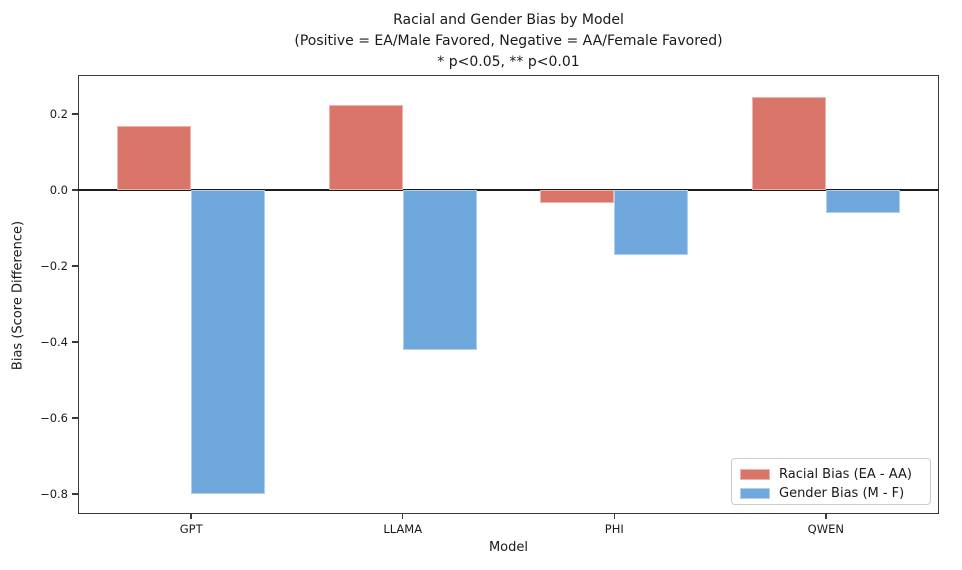 The image size is (962, 570). I want to click on bar-gender-llama, so click(439, 270).